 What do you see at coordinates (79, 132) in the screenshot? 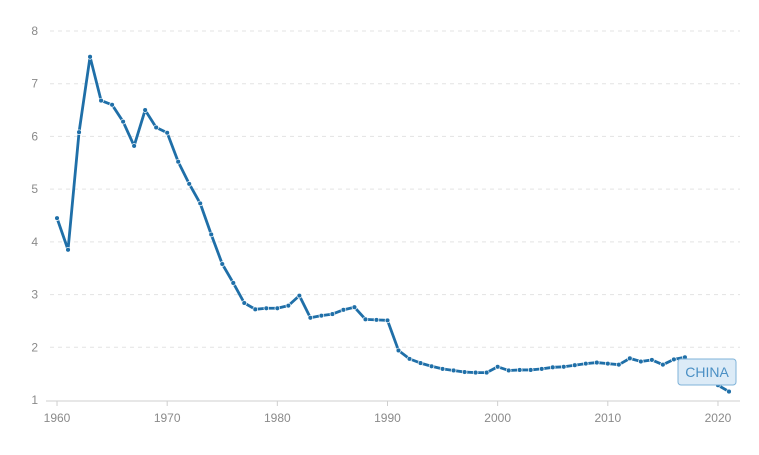
I see `data-point-1962` at bounding box center [79, 132].